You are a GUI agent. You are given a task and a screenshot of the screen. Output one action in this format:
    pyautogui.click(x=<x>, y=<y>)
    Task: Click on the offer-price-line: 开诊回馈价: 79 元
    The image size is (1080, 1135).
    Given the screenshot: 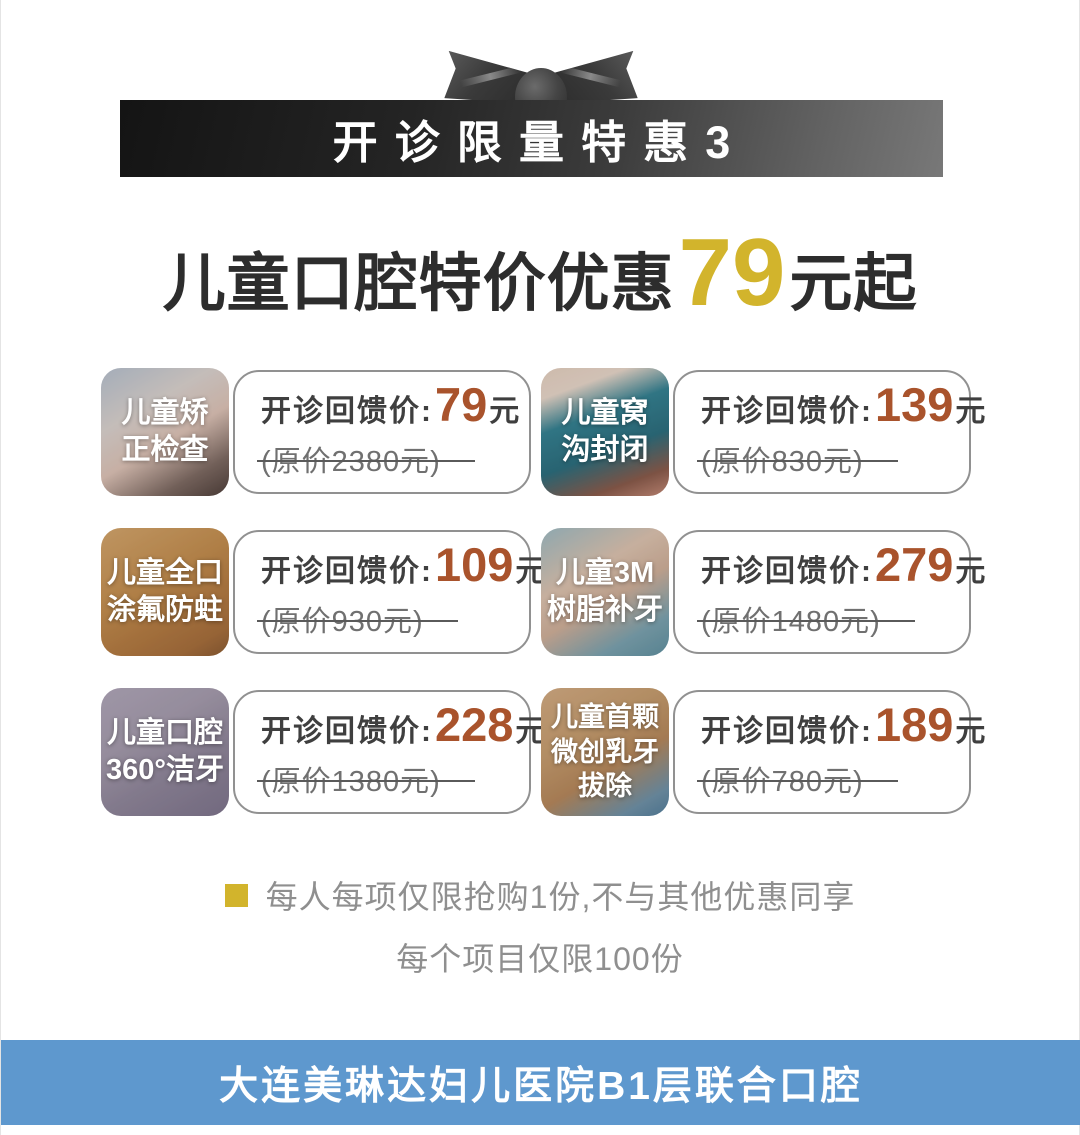 What is the action you would take?
    pyautogui.click(x=390, y=404)
    